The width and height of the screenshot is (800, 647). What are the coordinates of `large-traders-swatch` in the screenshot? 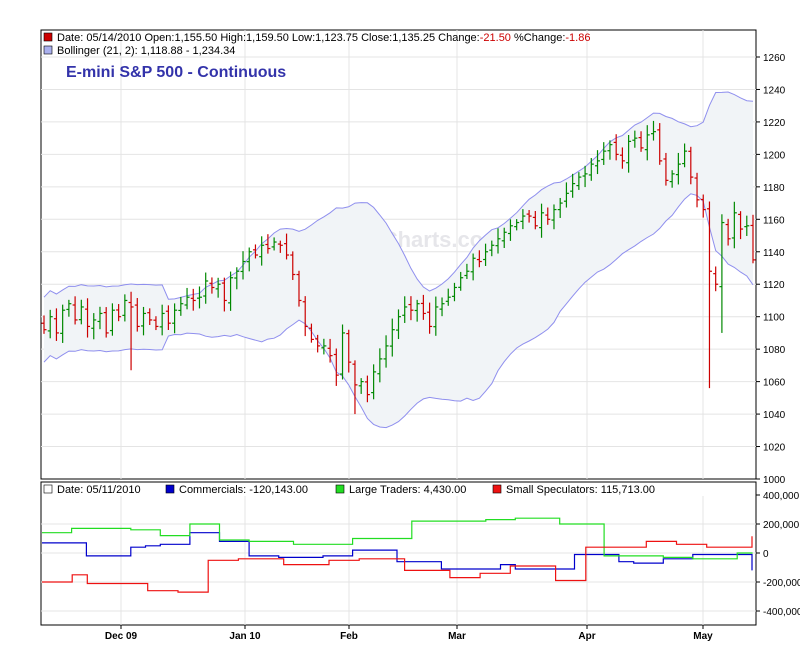 It's located at (340, 489).